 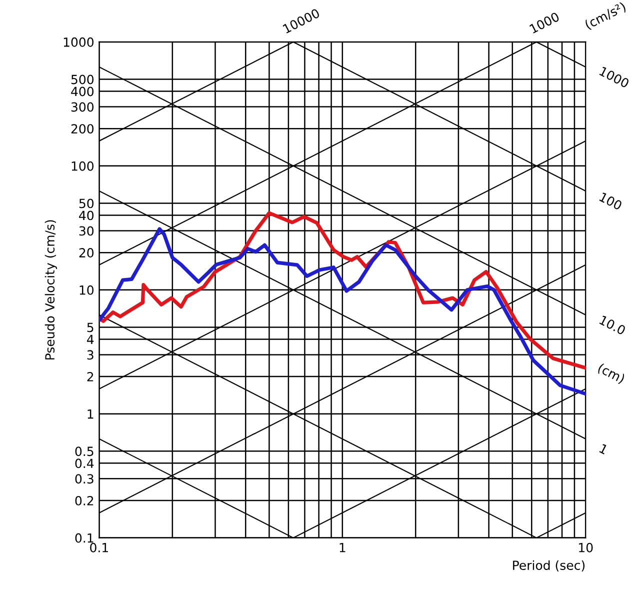 What do you see at coordinates (86, 203) in the screenshot?
I see `y-tick-label: 50` at bounding box center [86, 203].